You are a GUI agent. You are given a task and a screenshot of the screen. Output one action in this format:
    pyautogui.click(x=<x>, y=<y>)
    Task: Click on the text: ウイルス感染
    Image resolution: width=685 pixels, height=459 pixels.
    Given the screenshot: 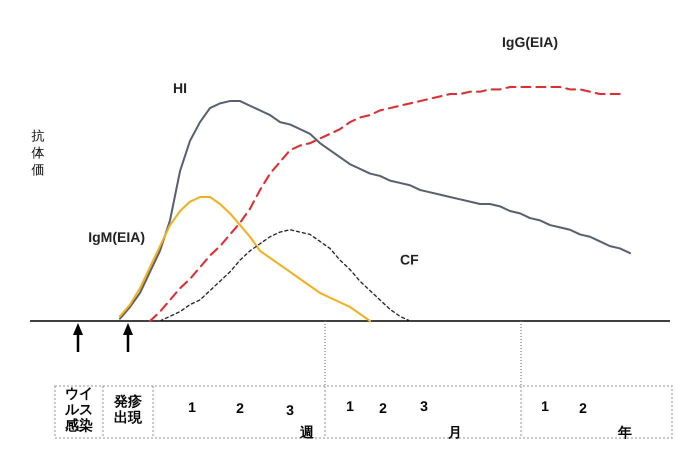 What is the action you would take?
    pyautogui.click(x=78, y=409)
    